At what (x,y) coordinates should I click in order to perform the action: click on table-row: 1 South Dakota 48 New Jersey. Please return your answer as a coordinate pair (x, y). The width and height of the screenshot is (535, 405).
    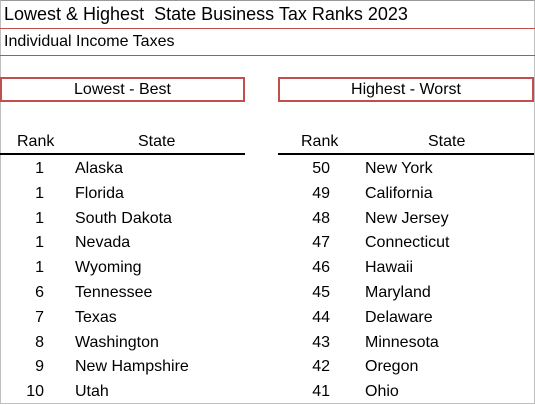
    Looking at the image, I should click on (267, 219).